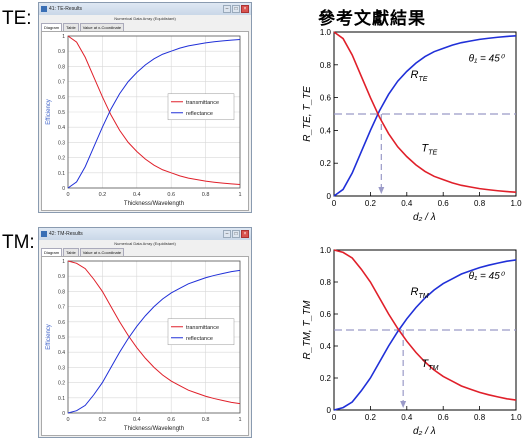 The image size is (524, 442). Describe the element at coordinates (145, 9) in the screenshot. I see `window-titlebar: 41: TE-Results – □ ×` at that location.